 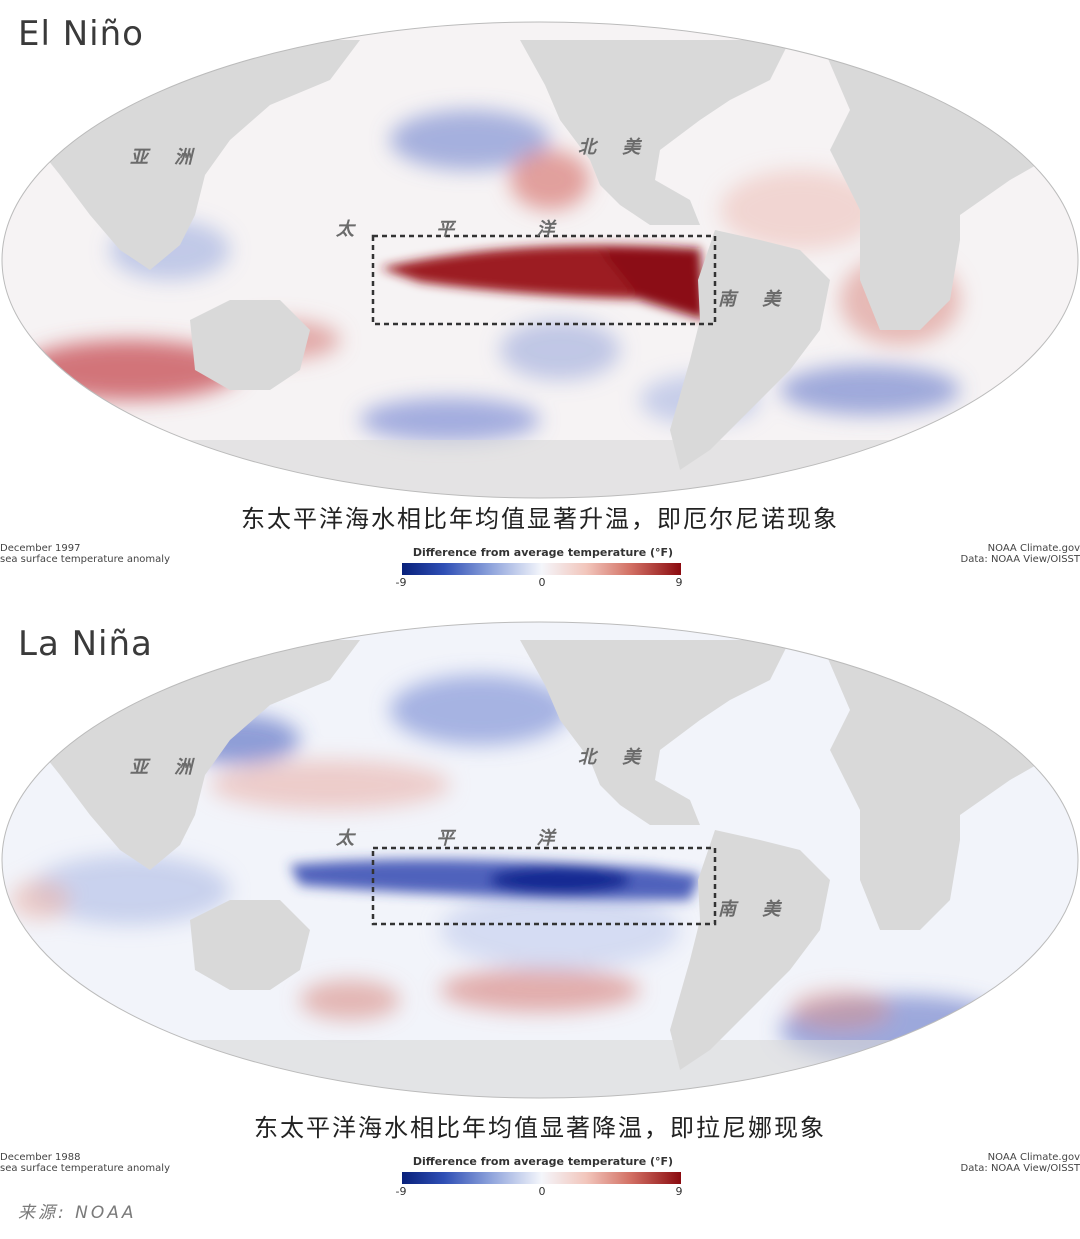 I want to click on warm-tongue, so click(x=542, y=282).